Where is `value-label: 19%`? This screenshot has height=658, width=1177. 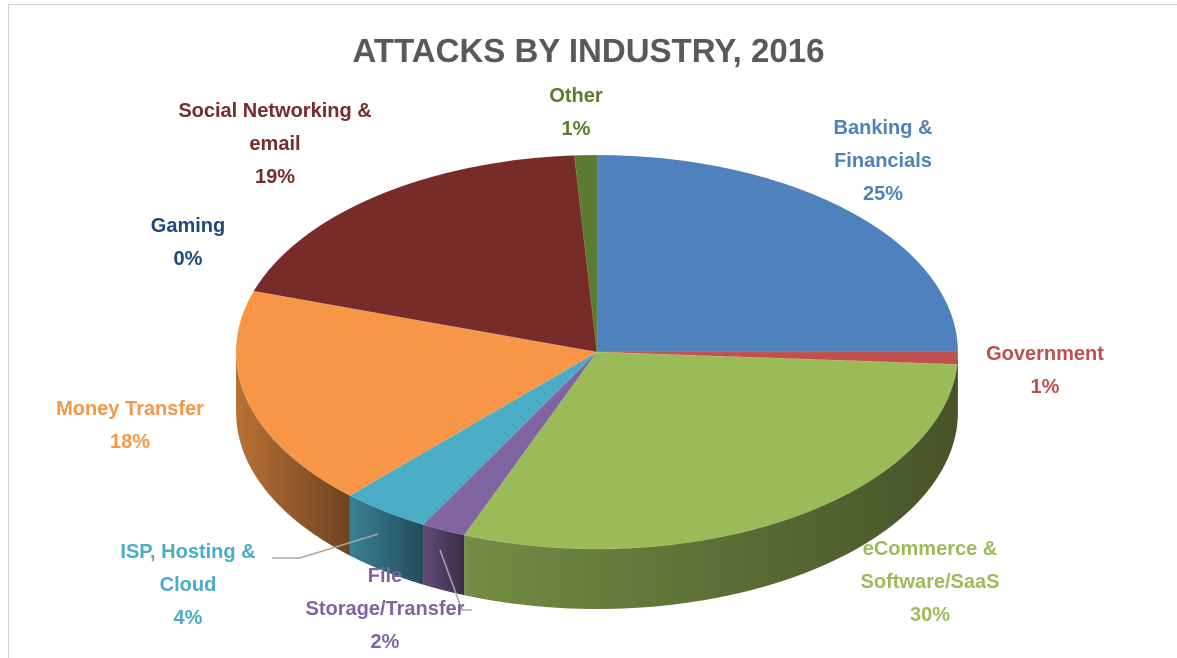
value-label: 19% is located at coordinates (275, 177).